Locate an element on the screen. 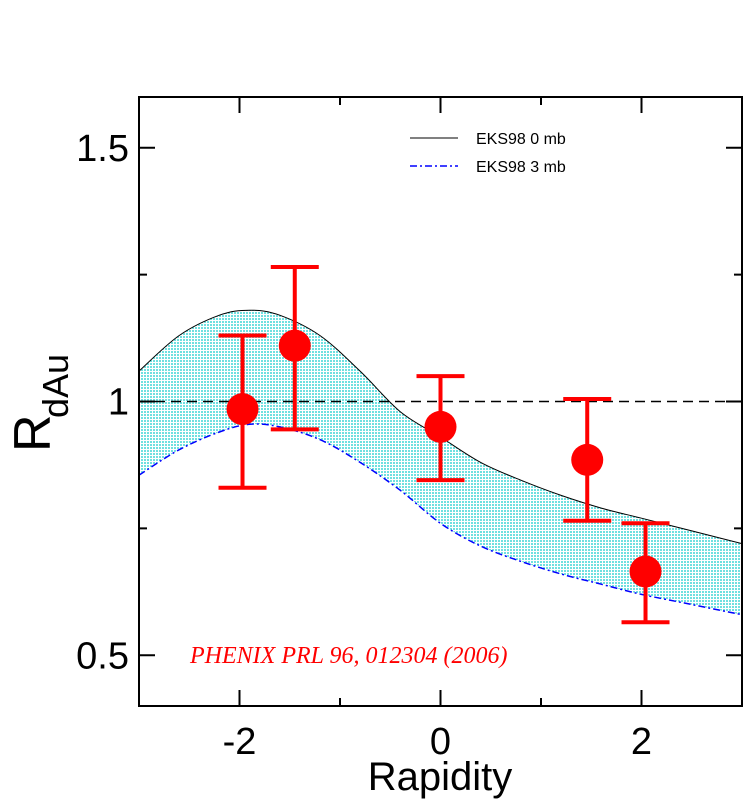  x-tick-label: -2 is located at coordinates (240, 742).